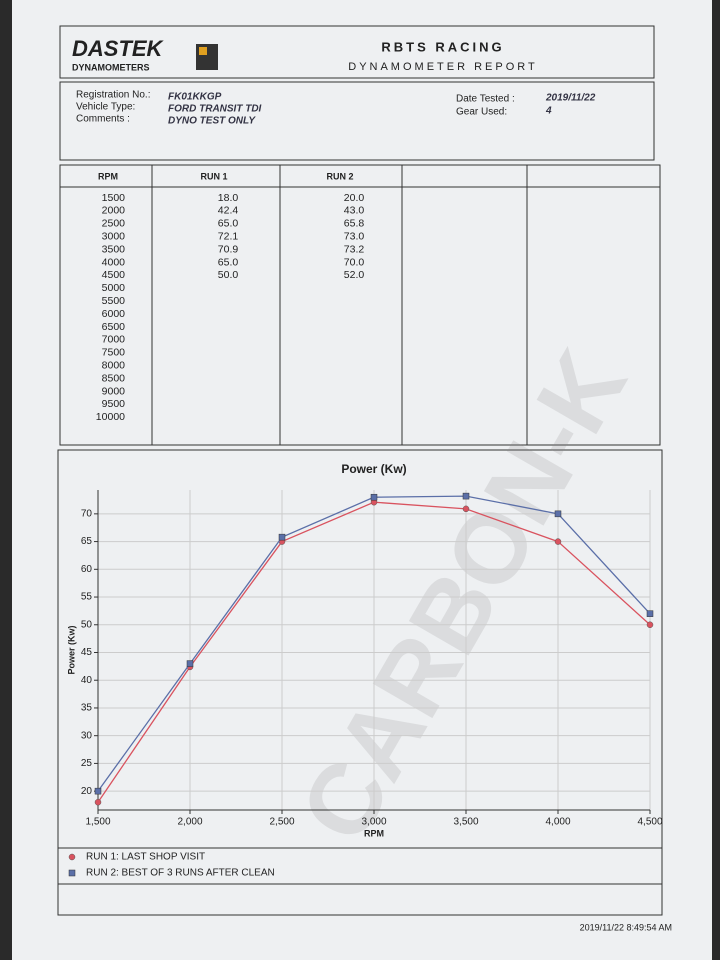 This screenshot has height=960, width=720. Describe the element at coordinates (228, 236) in the screenshot. I see `table-cell: 72.1` at that location.